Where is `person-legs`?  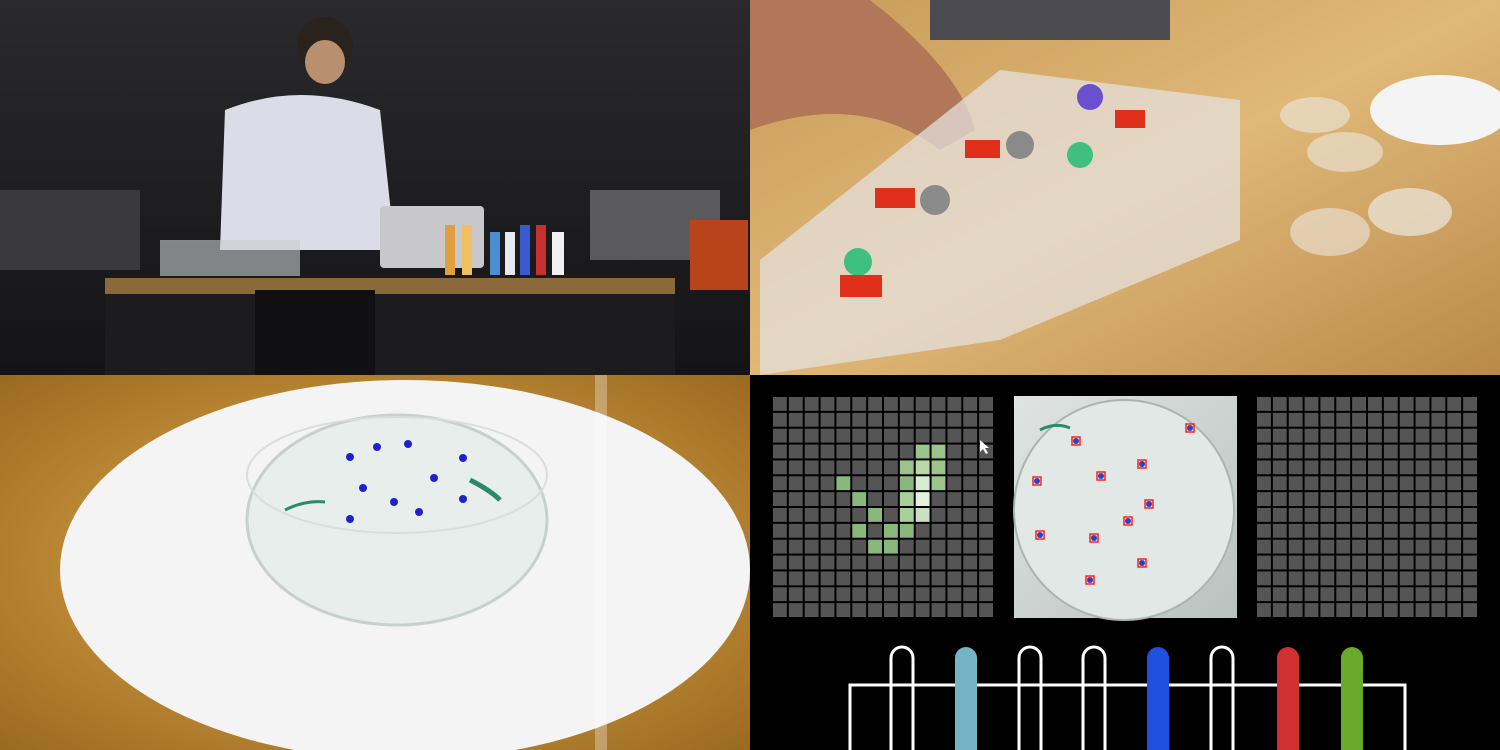 person-legs is located at coordinates (315, 332).